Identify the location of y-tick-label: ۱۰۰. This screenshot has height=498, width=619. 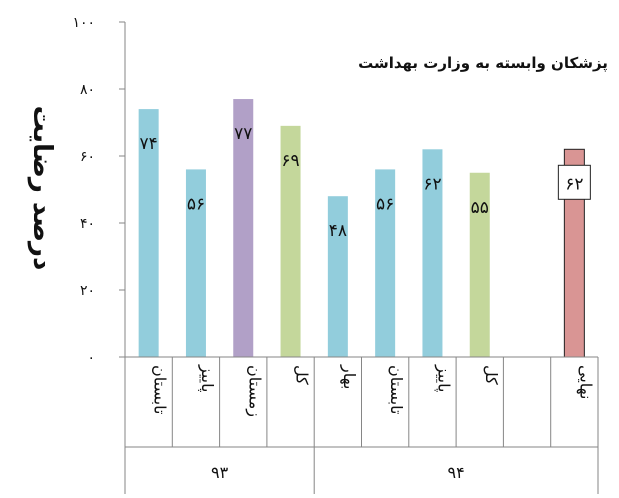
(83, 23).